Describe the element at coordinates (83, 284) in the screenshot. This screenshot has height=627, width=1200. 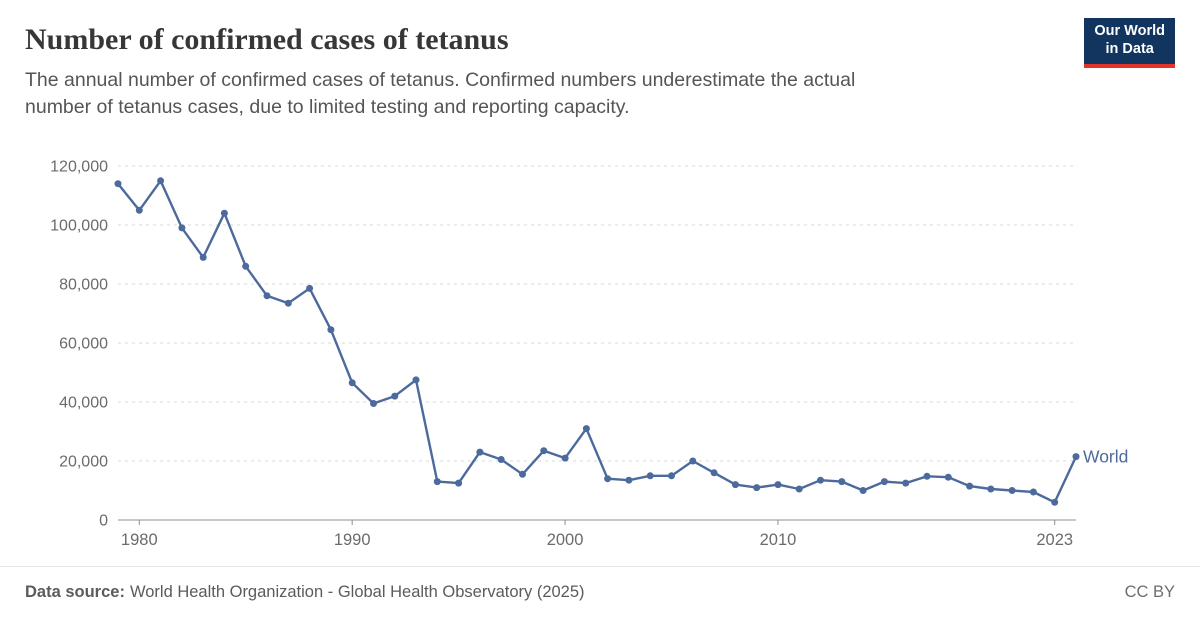
I see `y-tick-label: 80,000` at that location.